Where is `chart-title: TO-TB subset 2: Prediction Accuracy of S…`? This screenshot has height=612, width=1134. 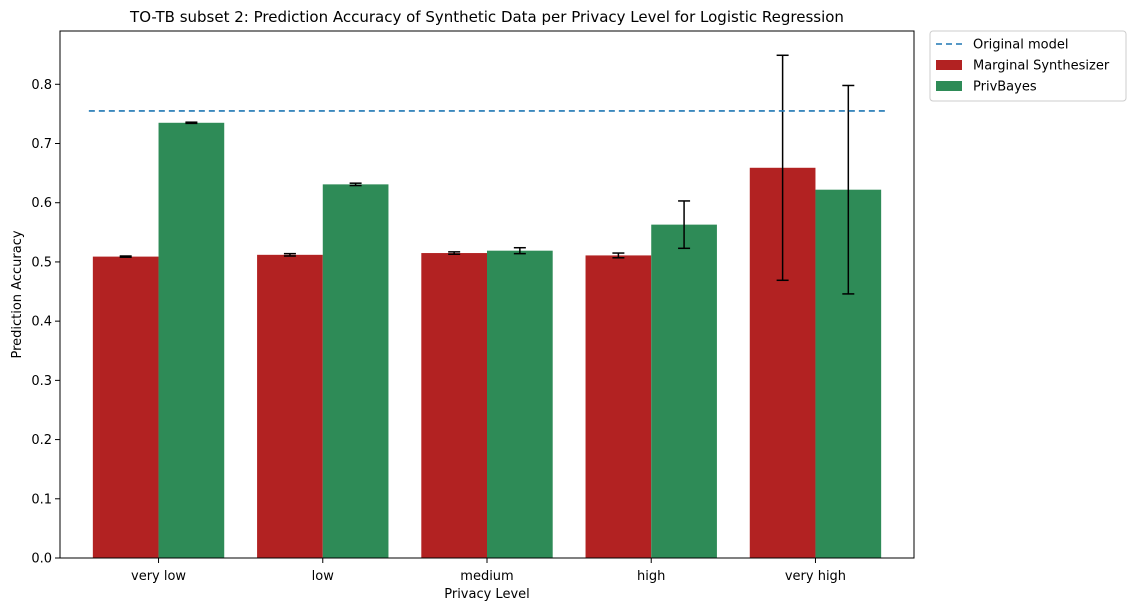
chart-title: TO-TB subset 2: Prediction Accuracy of S… is located at coordinates (486, 17).